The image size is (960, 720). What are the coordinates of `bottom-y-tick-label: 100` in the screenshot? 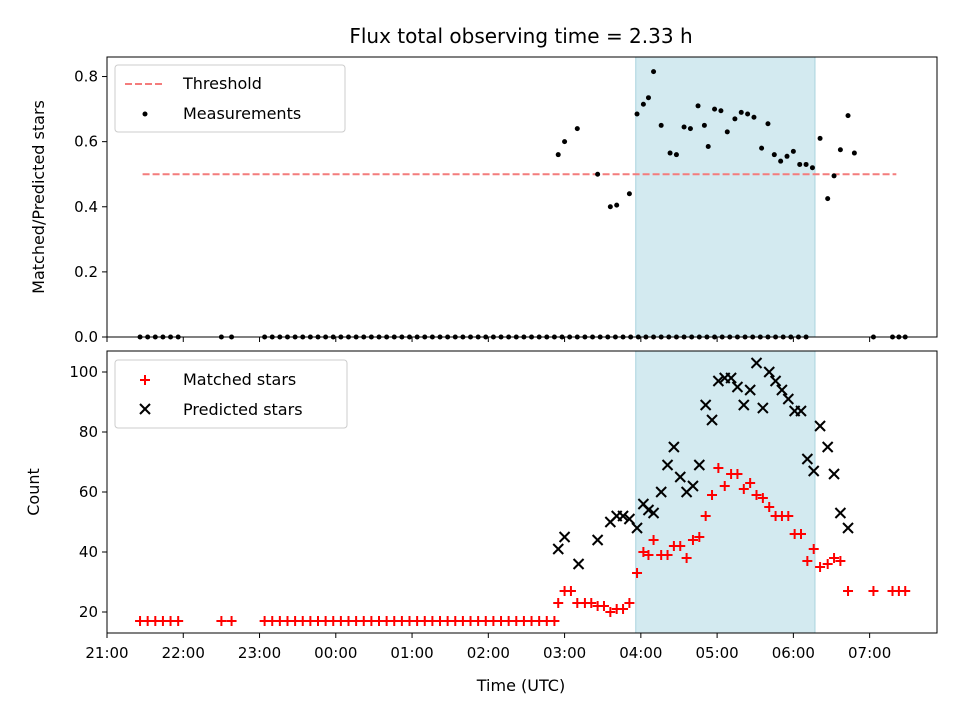 It's located at (83, 372).